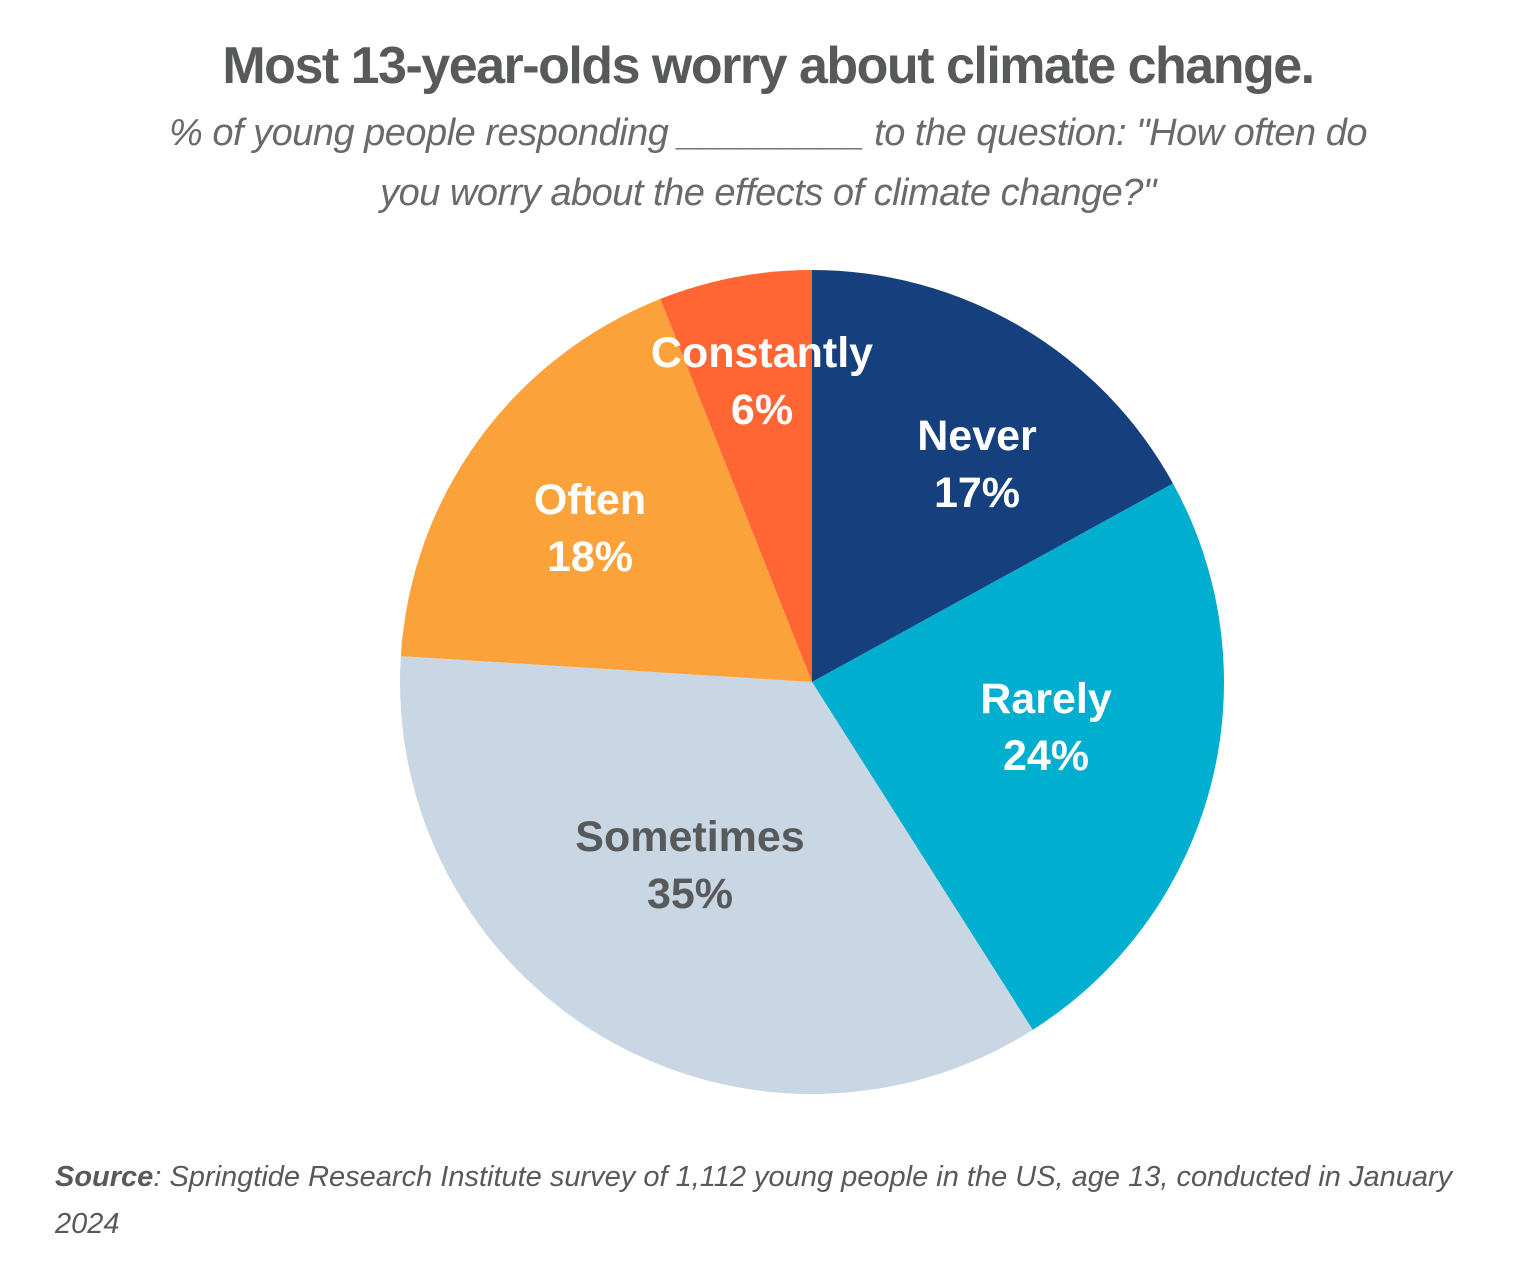 Image resolution: width=1536 pixels, height=1264 pixels. Describe the element at coordinates (1046, 727) in the screenshot. I see `pie-label-rarely: Rarely 24%` at that location.